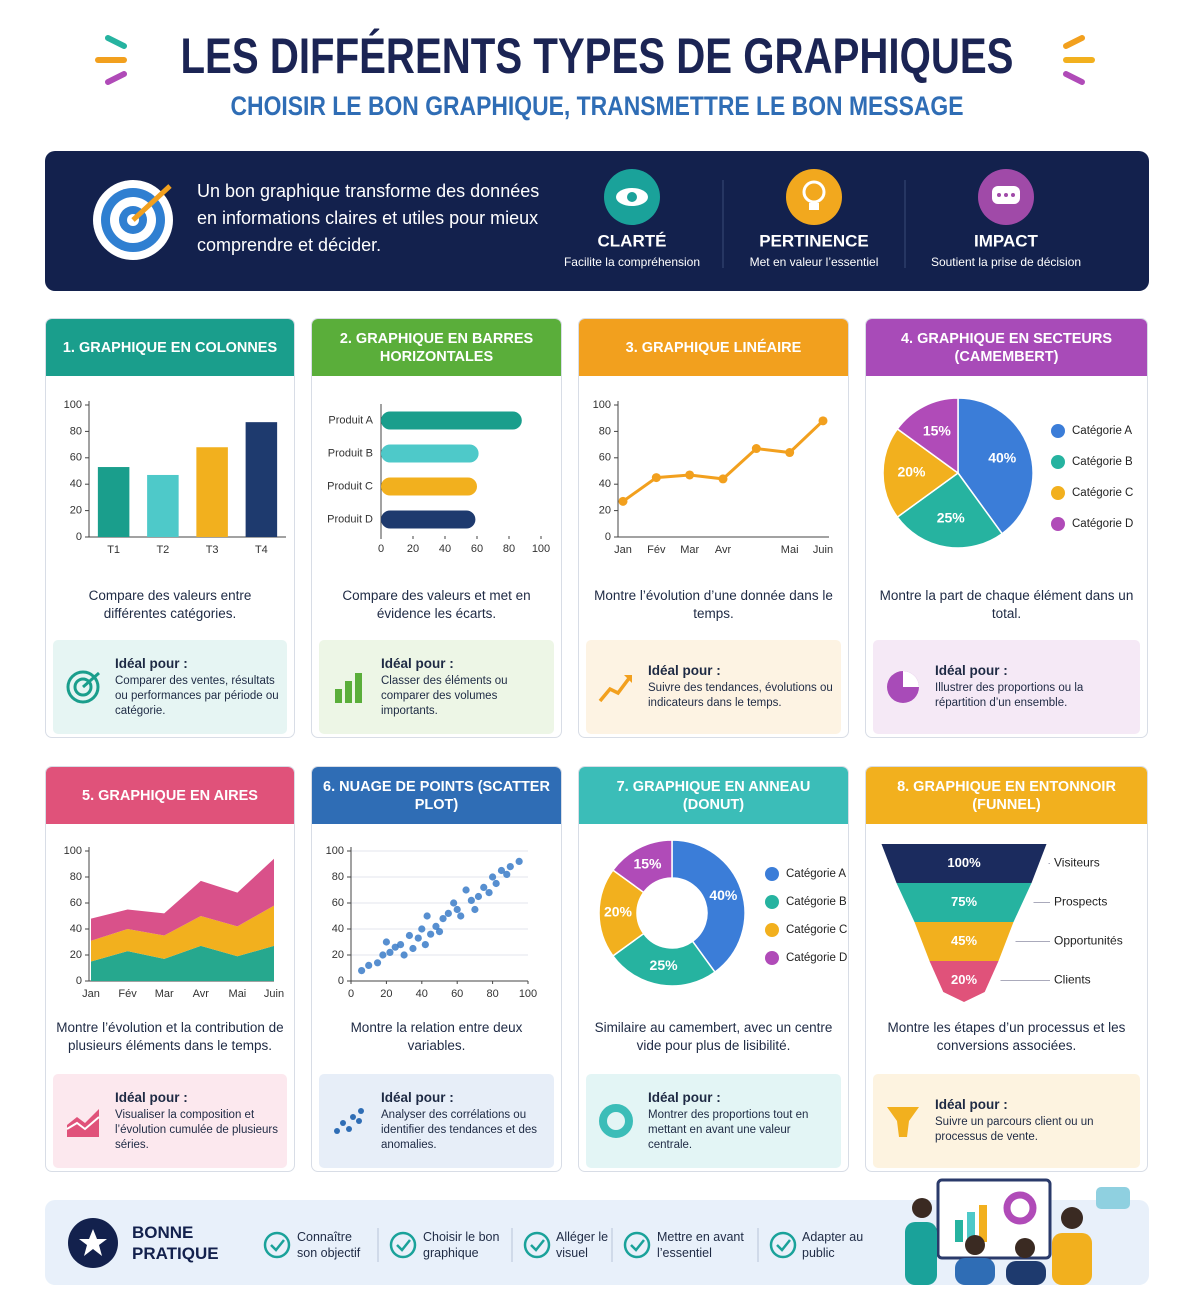  Describe the element at coordinates (1080, 902) in the screenshot. I see `stage-label: Prospects` at that location.